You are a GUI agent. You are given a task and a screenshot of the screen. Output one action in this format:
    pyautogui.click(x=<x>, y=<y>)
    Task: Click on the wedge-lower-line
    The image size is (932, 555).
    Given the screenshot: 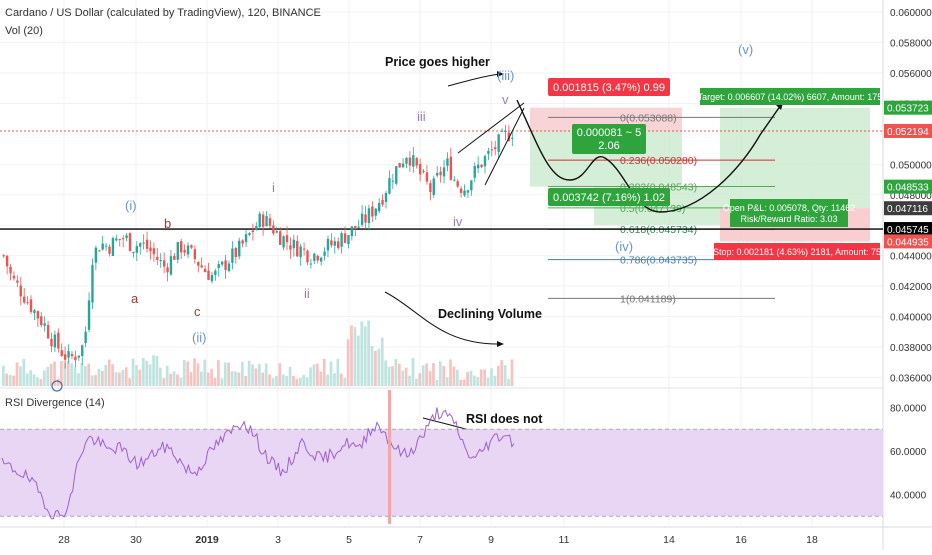 What is the action you would take?
    pyautogui.click(x=504, y=146)
    